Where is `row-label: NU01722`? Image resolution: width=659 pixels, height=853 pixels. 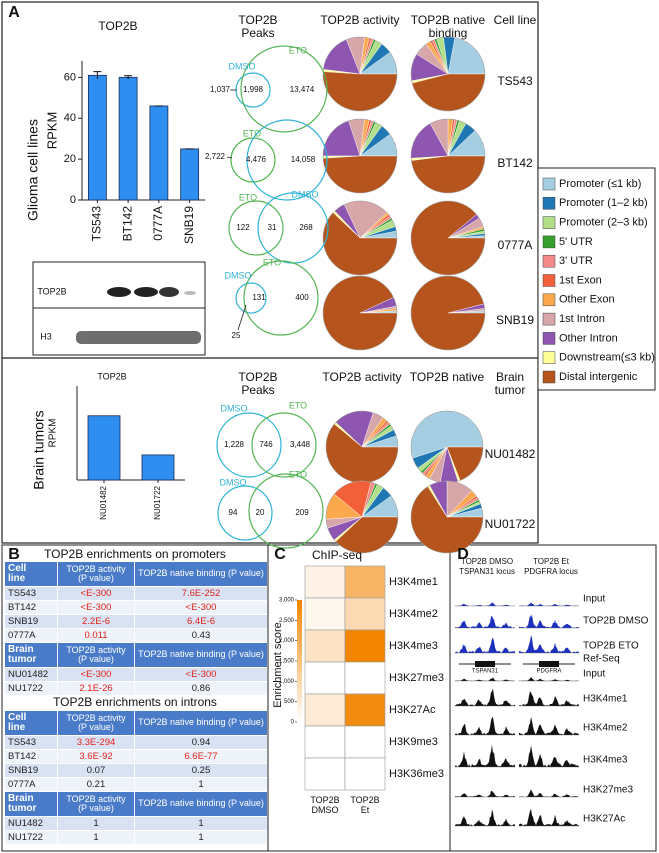 row-label: NU01722 is located at coordinates (510, 524).